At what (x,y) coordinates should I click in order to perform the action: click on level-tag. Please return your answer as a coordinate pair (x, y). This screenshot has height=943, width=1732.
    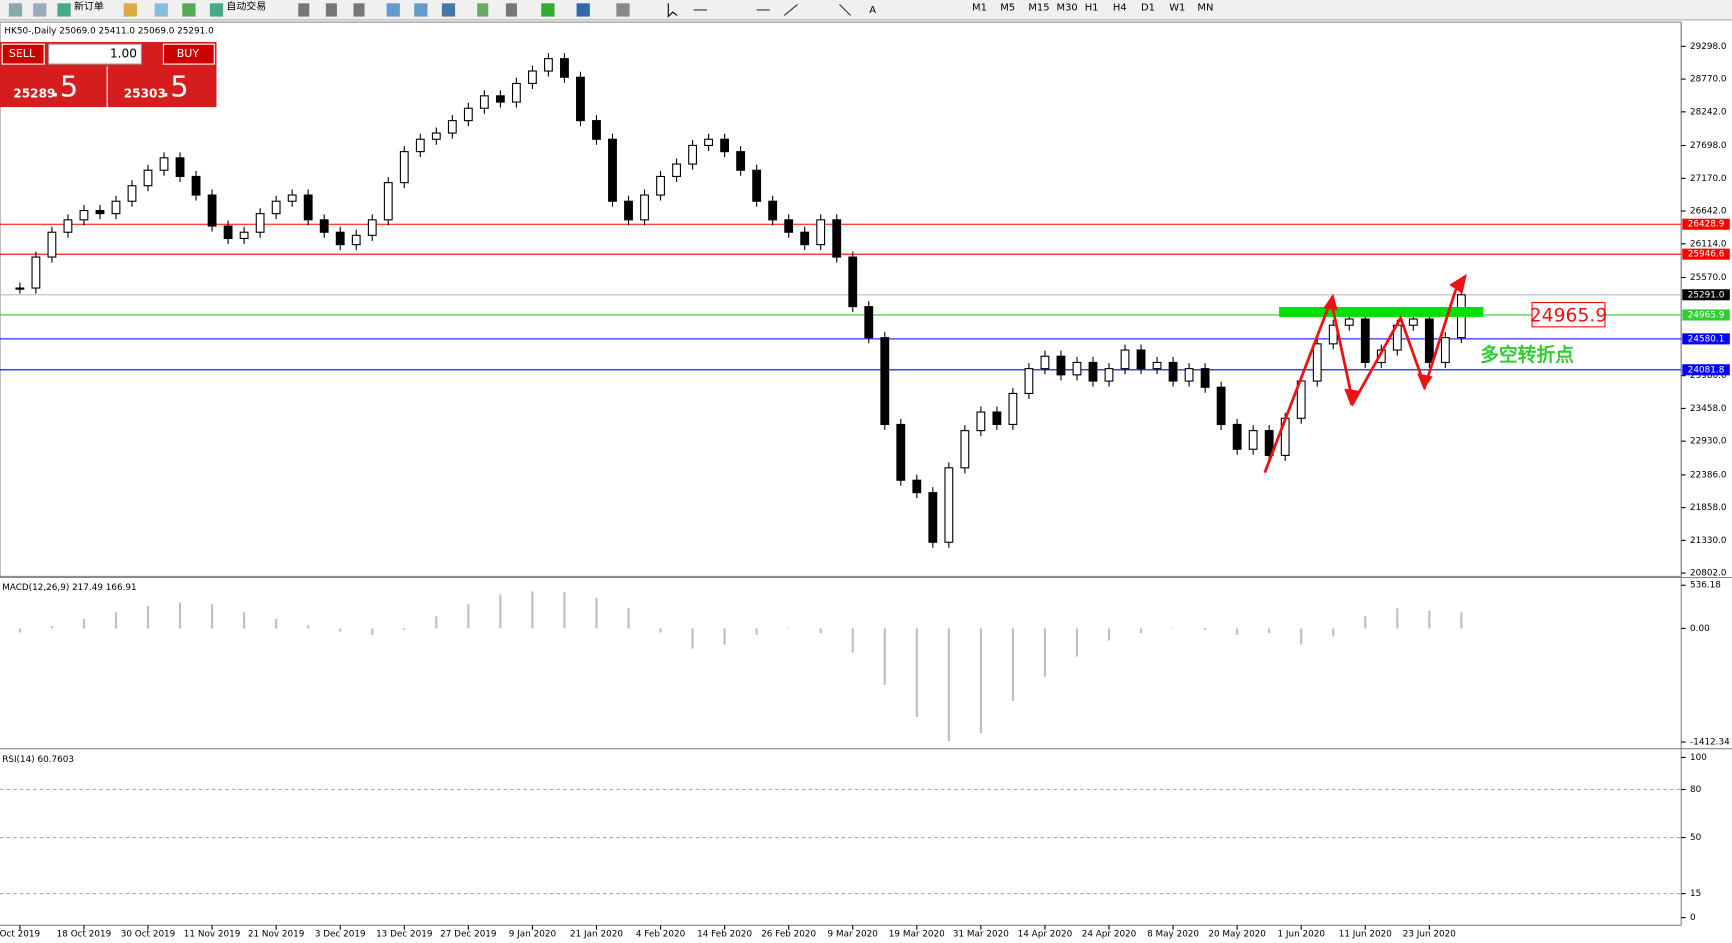
    Looking at the image, I should click on (1706, 339).